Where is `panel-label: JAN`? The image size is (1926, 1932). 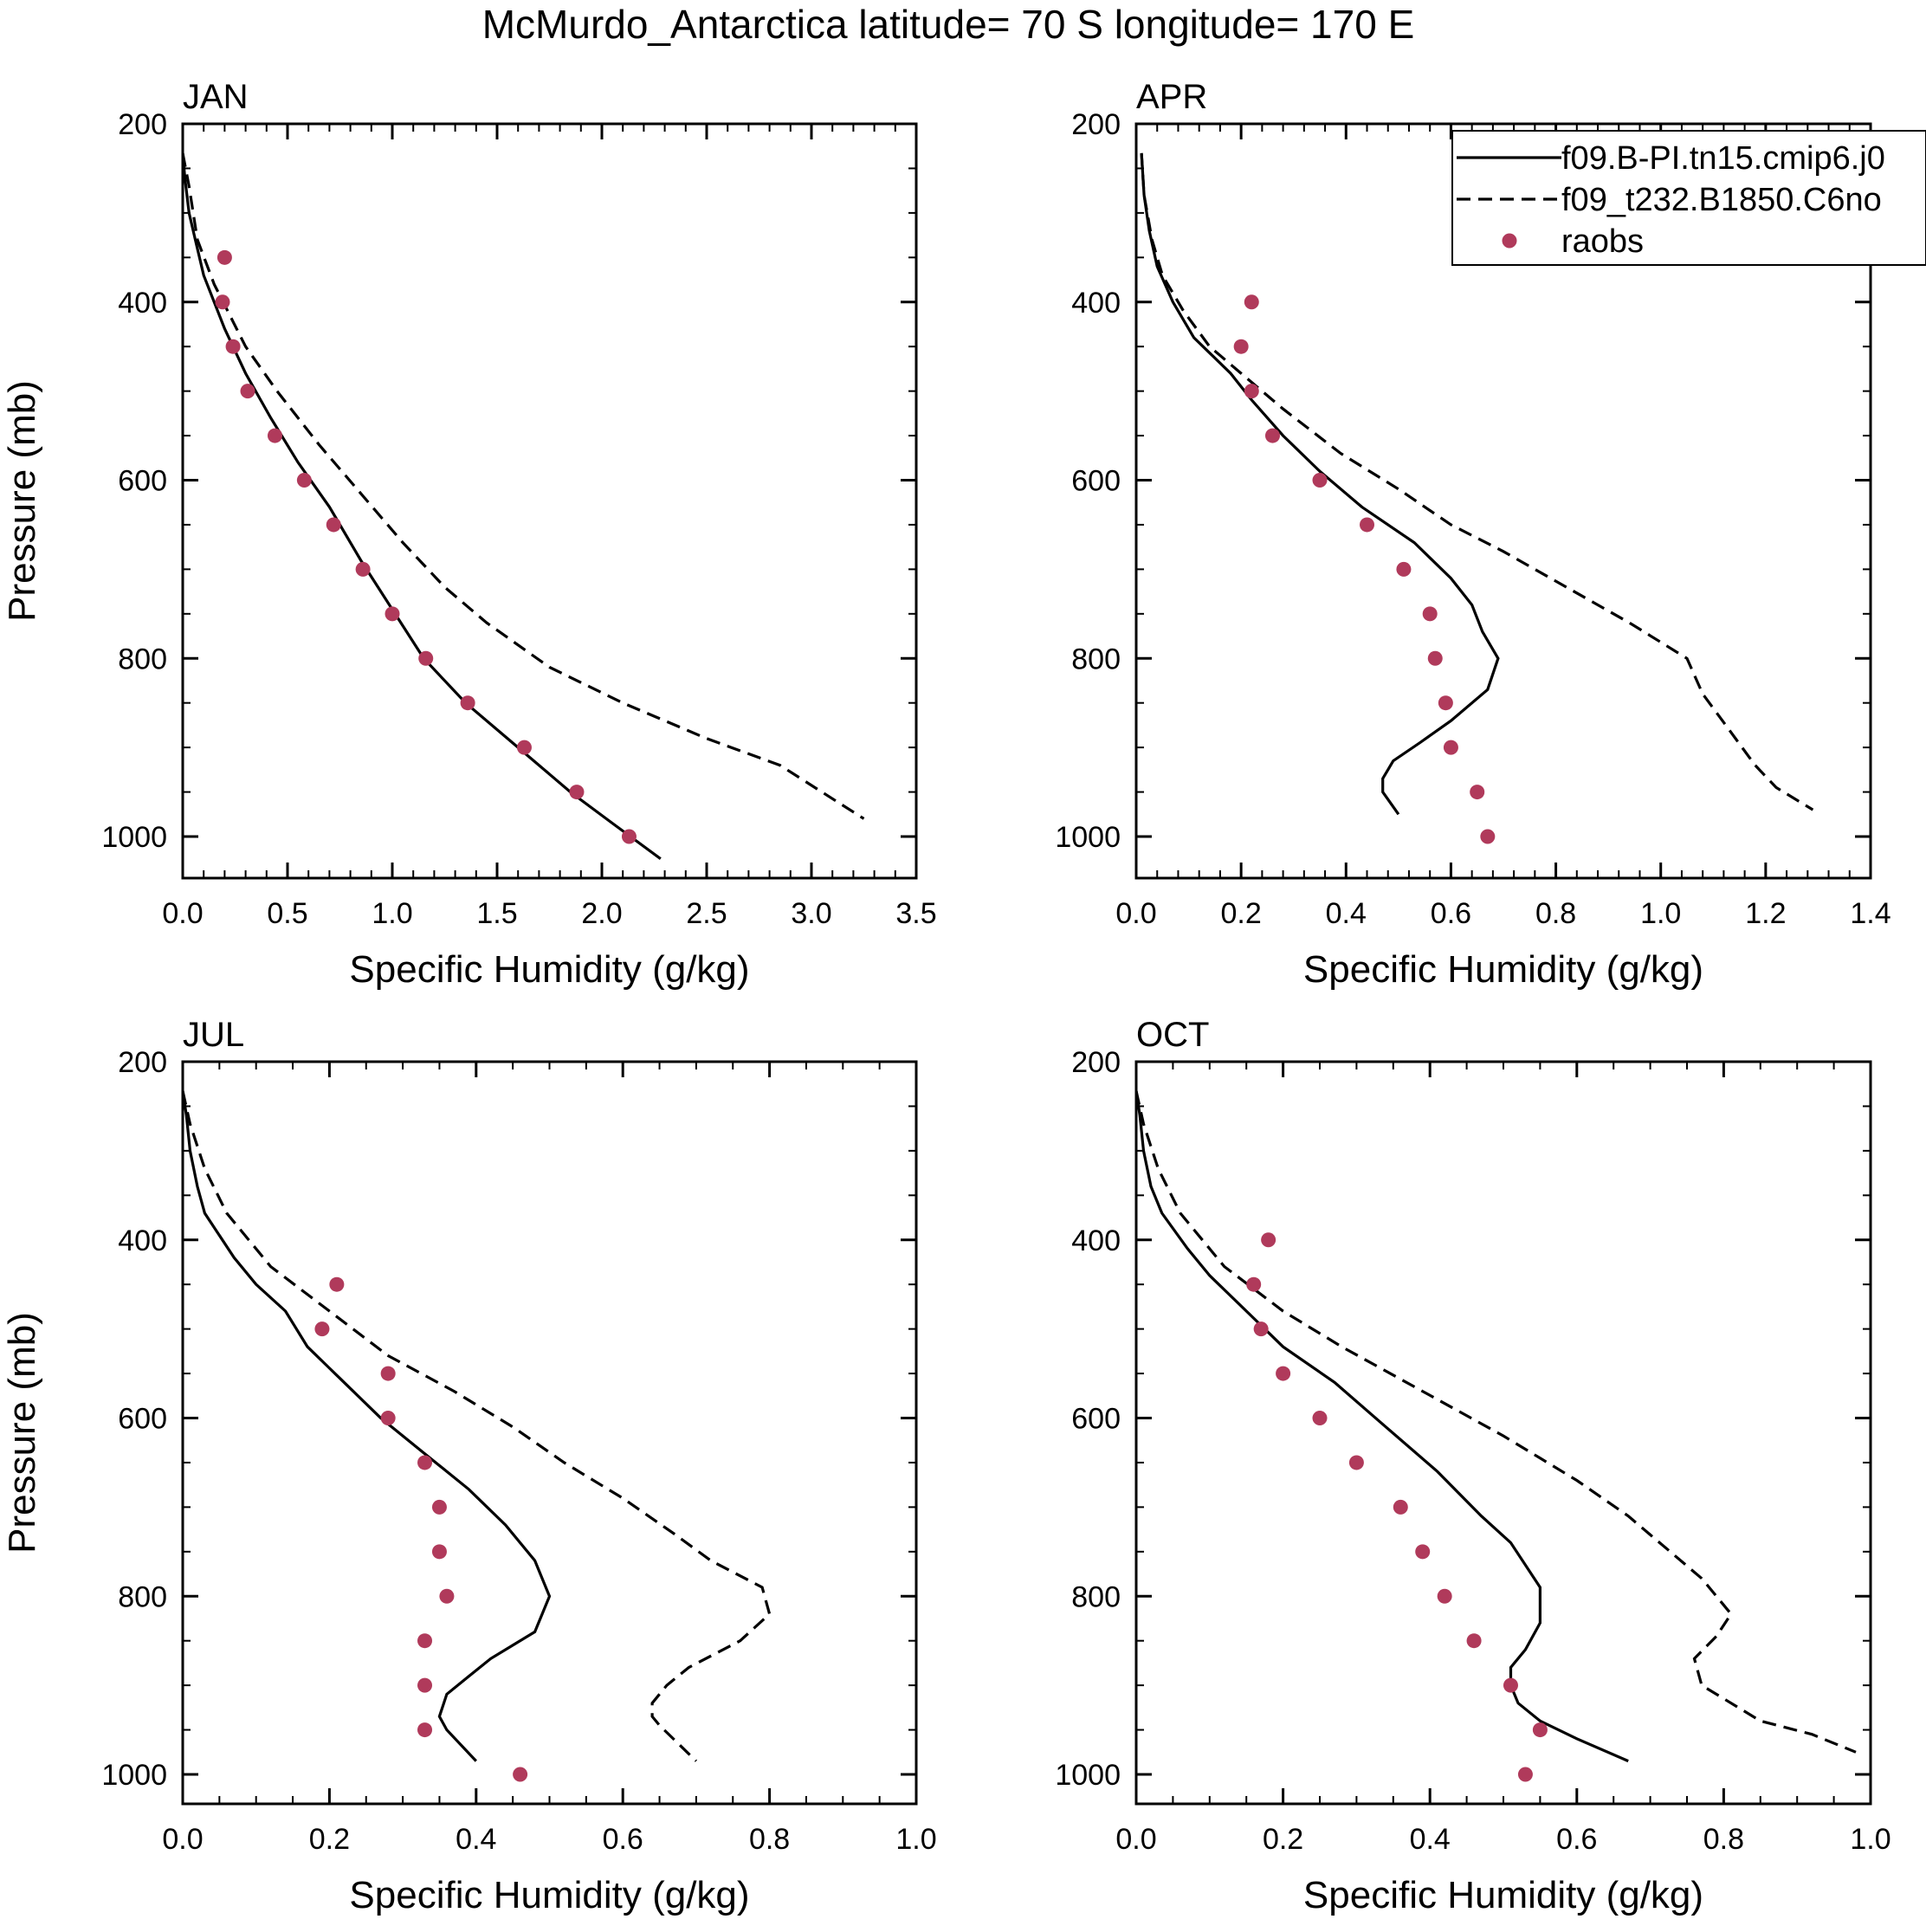
panel-label: JAN is located at coordinates (216, 97).